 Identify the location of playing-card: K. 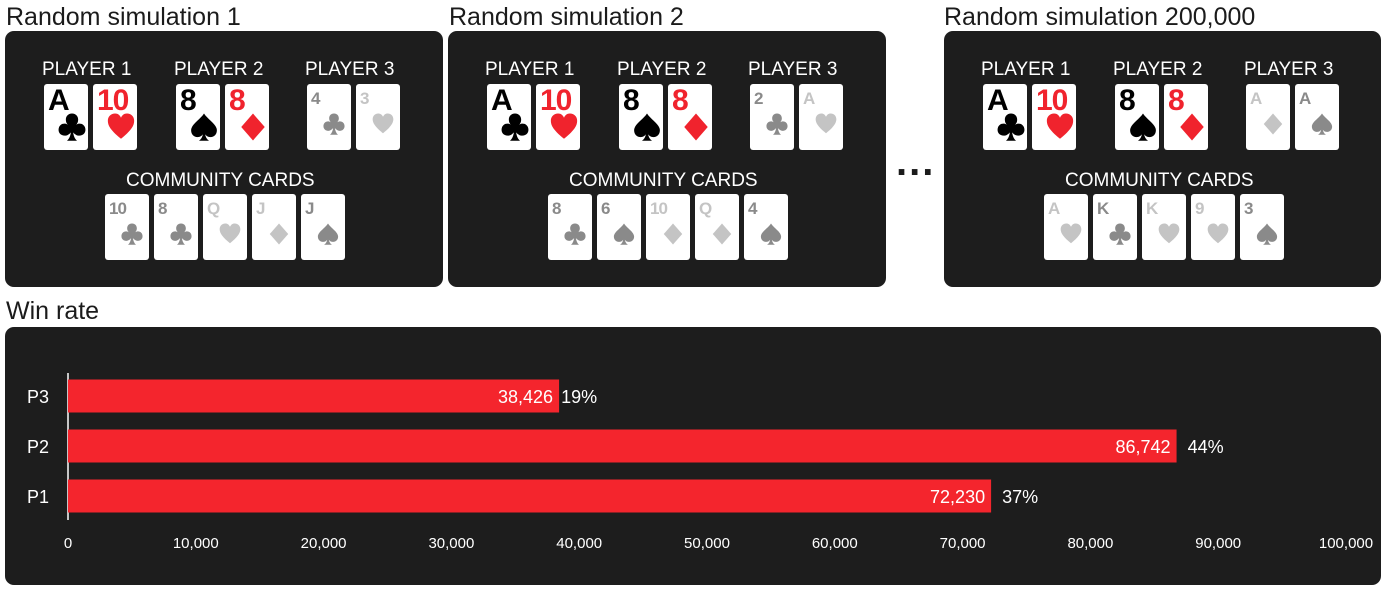
(1164, 227).